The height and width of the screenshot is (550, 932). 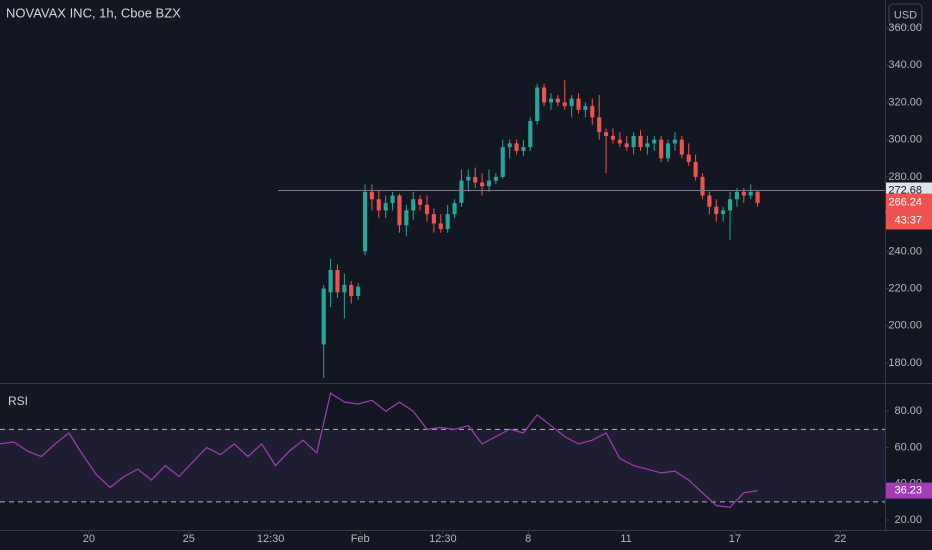 What do you see at coordinates (18, 401) in the screenshot?
I see `rsi-title: RSI` at bounding box center [18, 401].